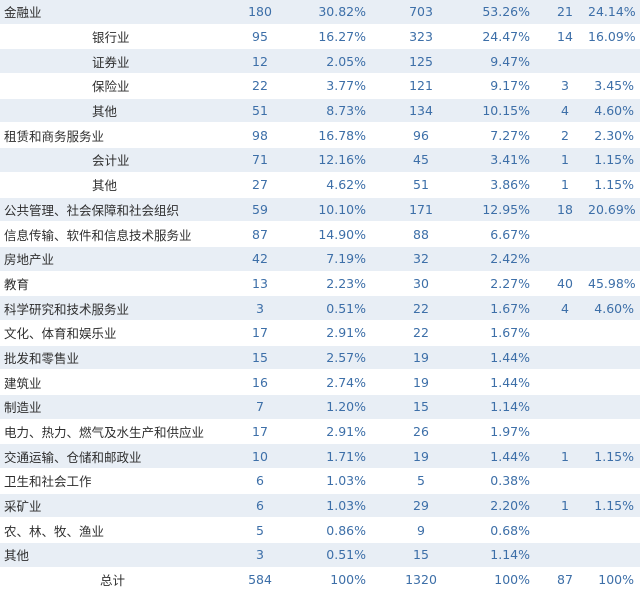  What do you see at coordinates (260, 530) in the screenshot?
I see `count-1-cell: 5` at bounding box center [260, 530].